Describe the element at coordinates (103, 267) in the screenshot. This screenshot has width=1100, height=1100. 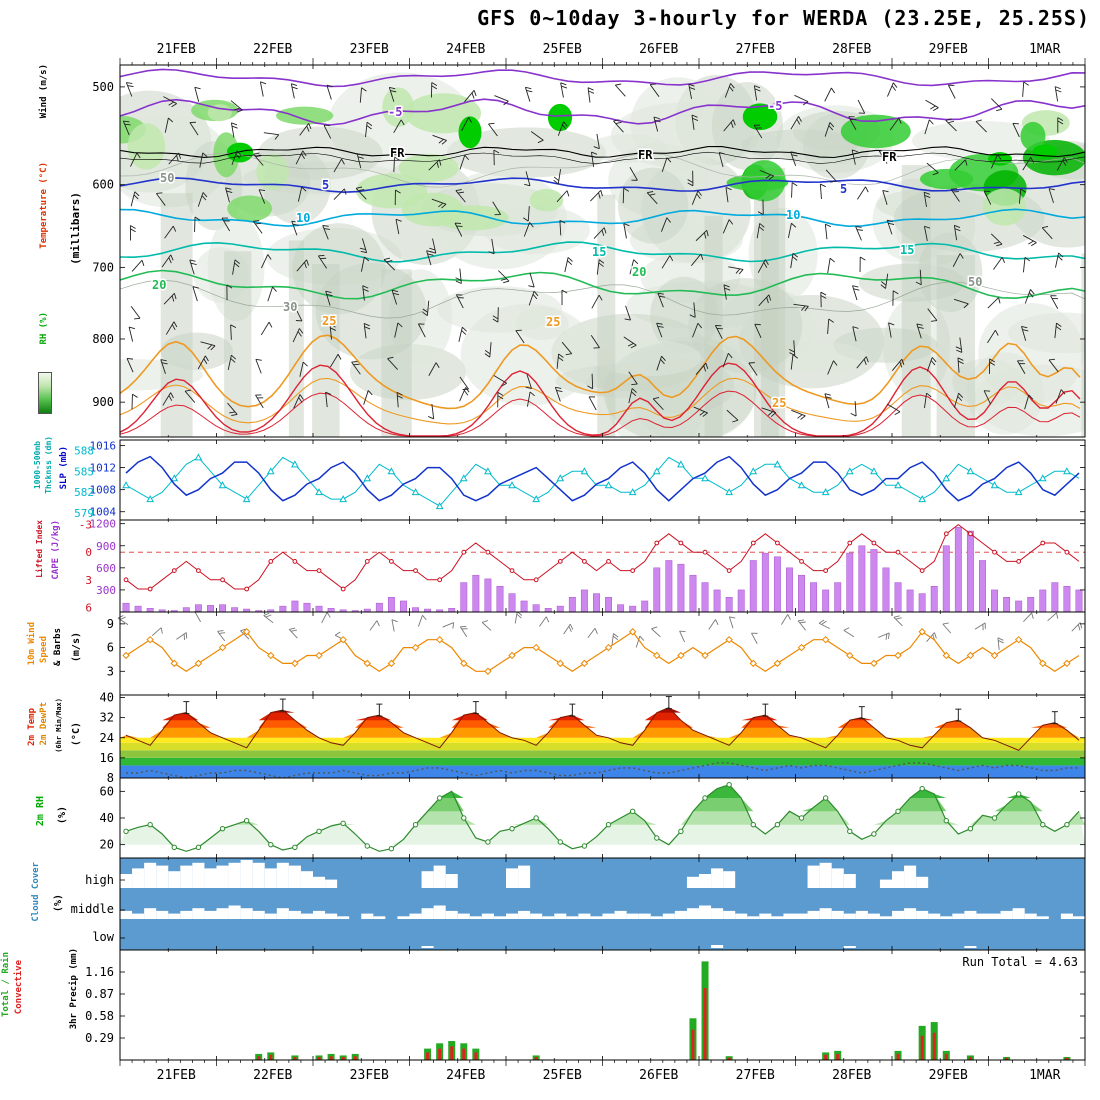
I see `svg-text: 700` at that location.